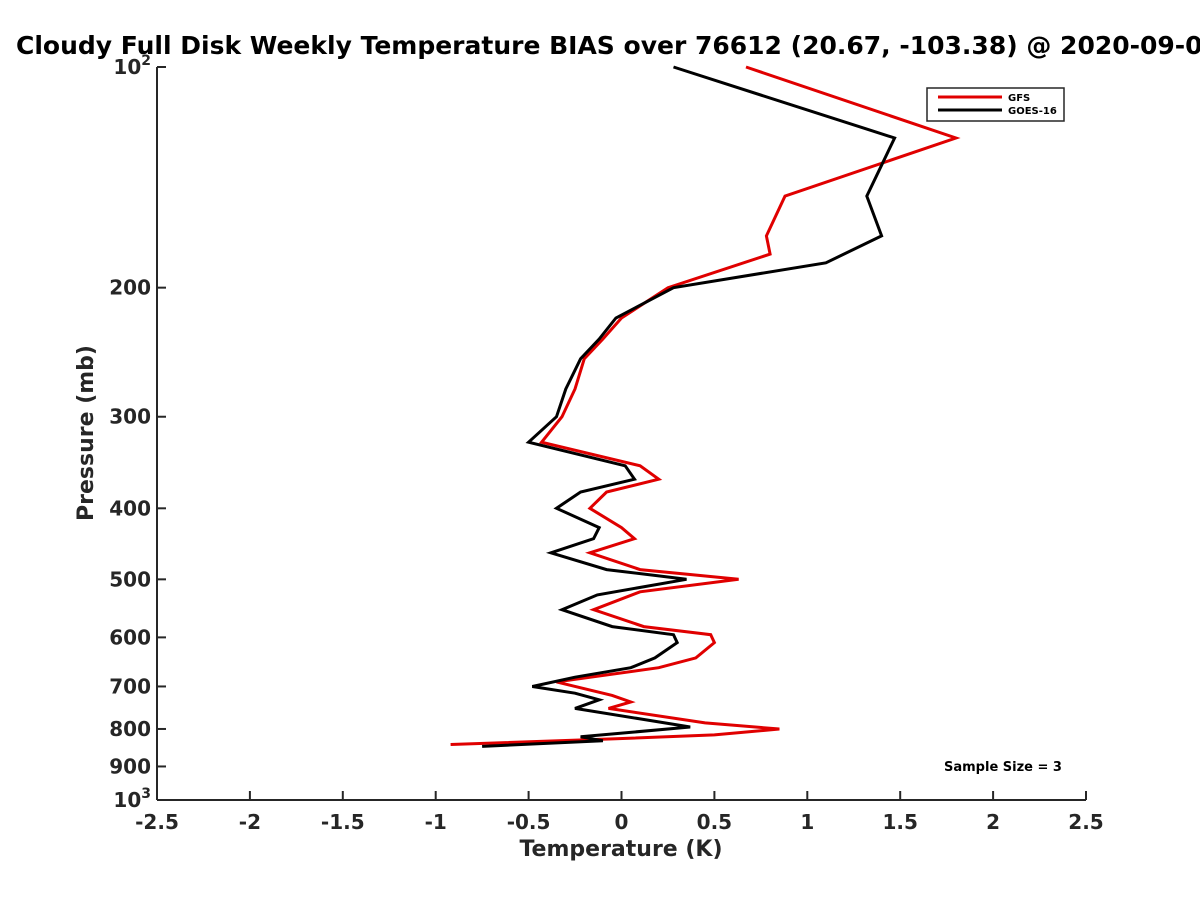  I want to click on y-tick-label: 300, so click(130, 417).